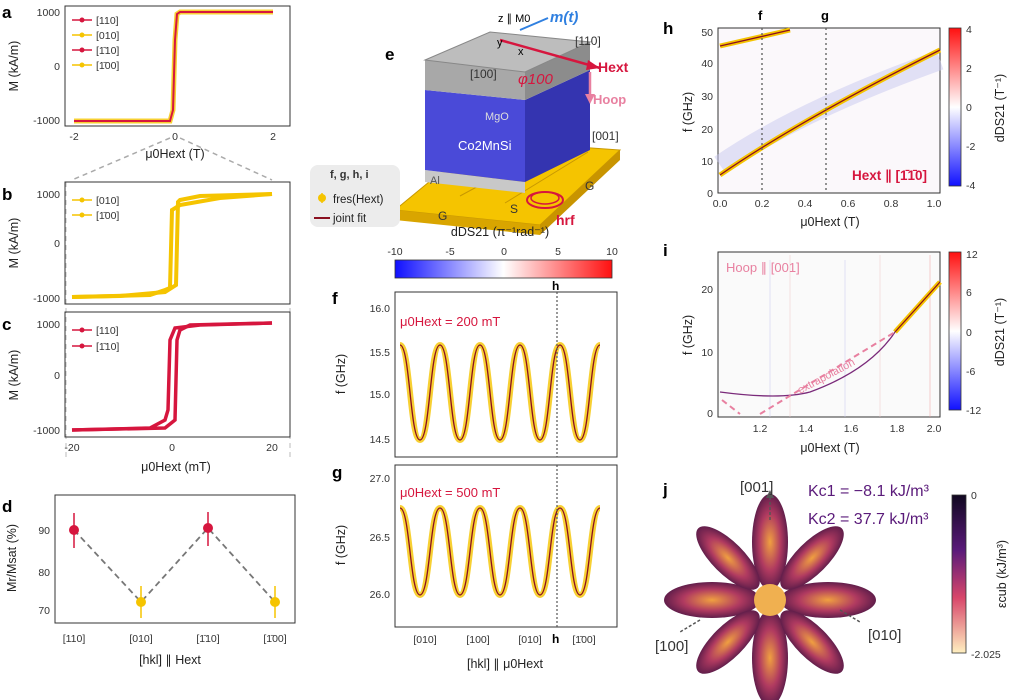 The width and height of the screenshot is (1019, 700). Describe the element at coordinates (172, 245) in the screenshot. I see `curve-b-down` at that location.